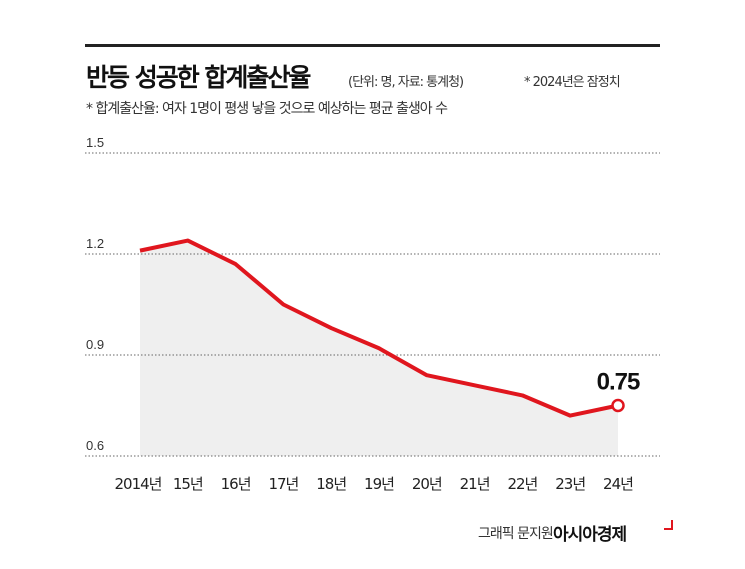 The image size is (745, 569). I want to click on graphic-credit: 그래픽 문지원, so click(516, 534).